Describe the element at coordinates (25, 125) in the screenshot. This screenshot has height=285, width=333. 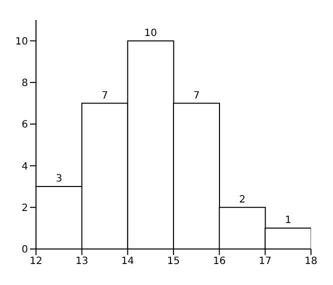
I see `y-tick-label: 6` at that location.